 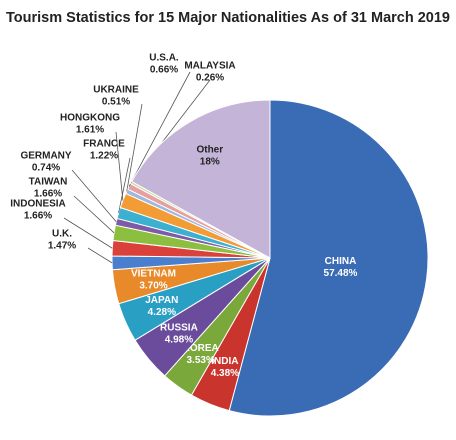 I want to click on slice-label: Other, so click(x=209, y=150).